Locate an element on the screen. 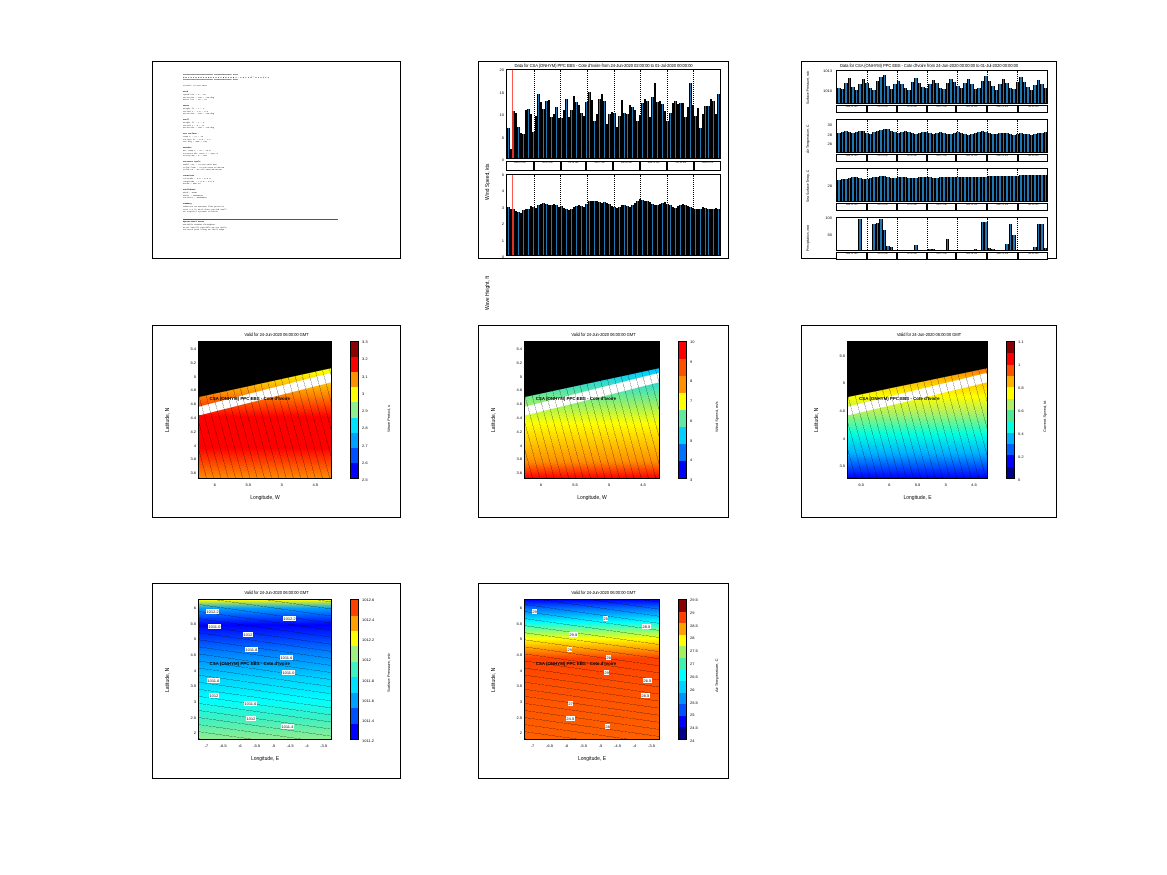  report-section-line: Height ft : 1 - 3 is located at coordinates (194, 122).